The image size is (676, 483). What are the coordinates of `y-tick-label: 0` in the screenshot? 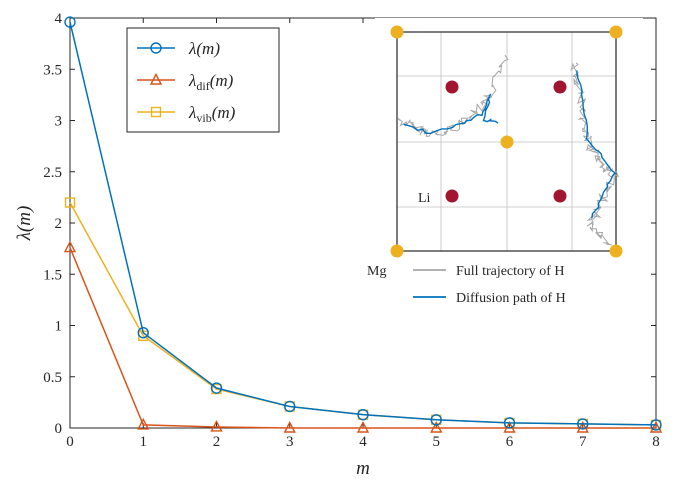 It's located at (59, 429).